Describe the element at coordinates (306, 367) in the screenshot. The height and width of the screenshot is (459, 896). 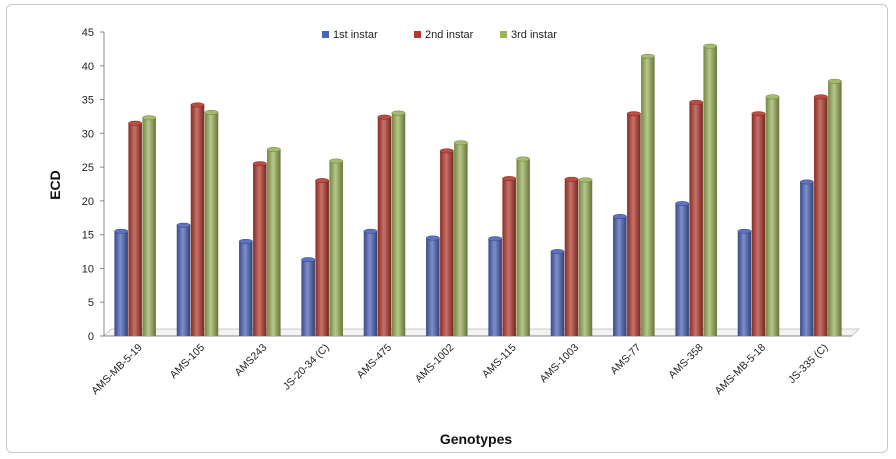
I see `category-label: JS-20-34 (C)` at that location.